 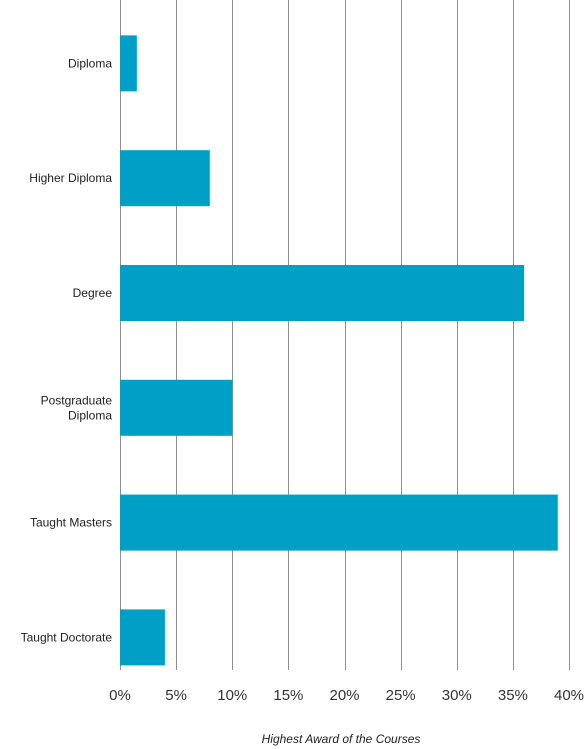 I want to click on x-tick-label: 20%, so click(x=344, y=695).